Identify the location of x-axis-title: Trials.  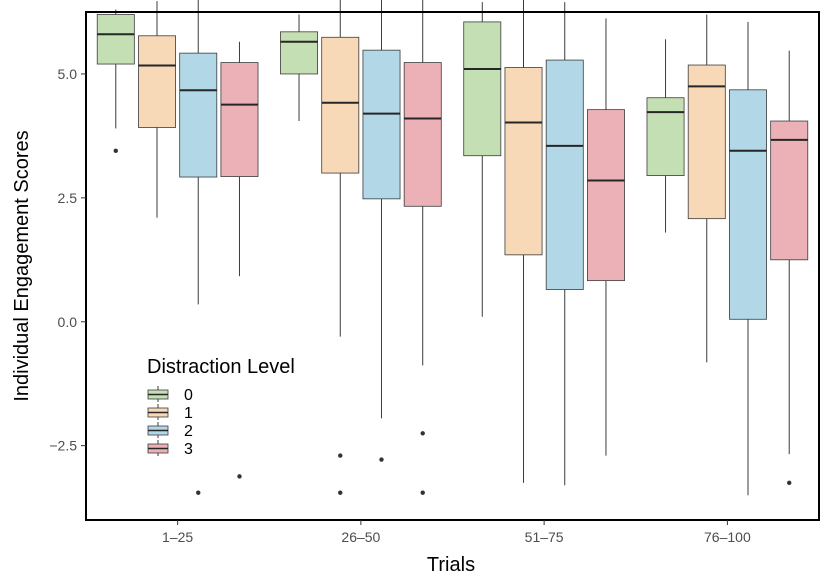
(451, 565).